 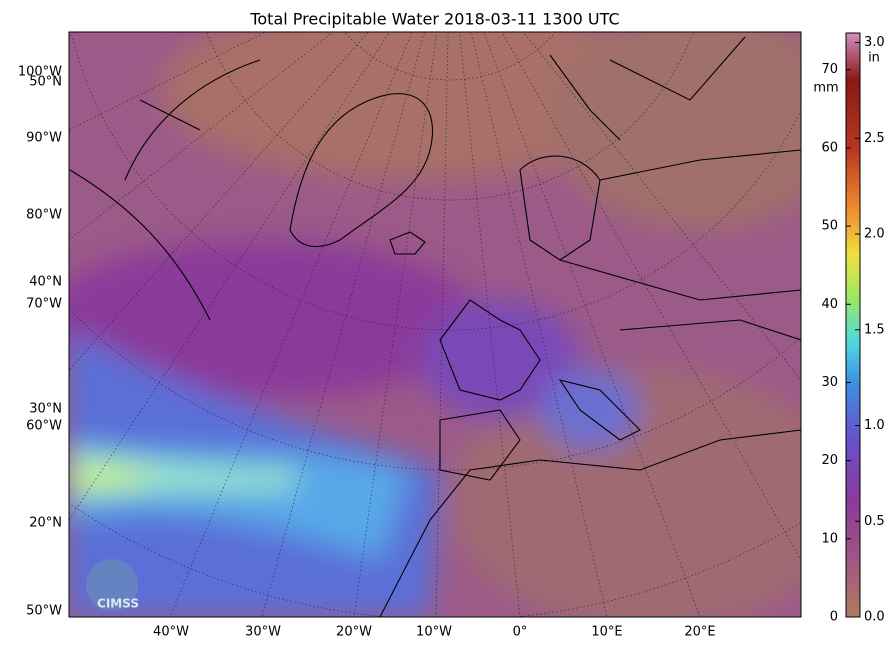 What do you see at coordinates (112, 585) in the screenshot?
I see `logo: CIMSS` at bounding box center [112, 585].